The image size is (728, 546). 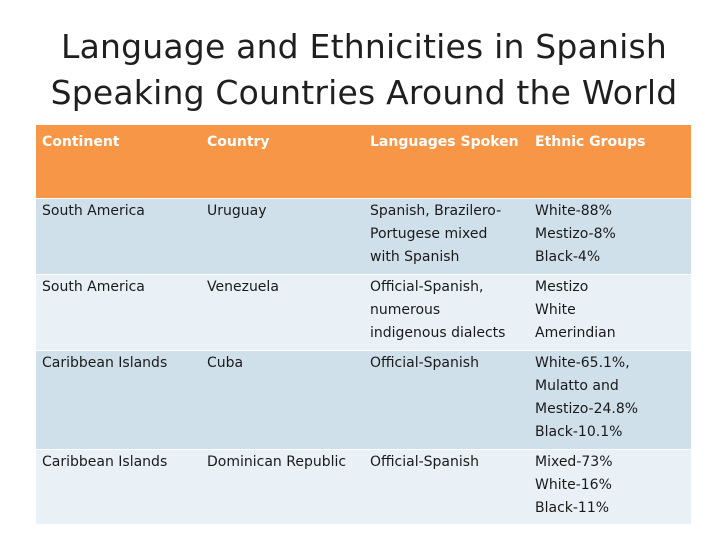 What do you see at coordinates (575, 332) in the screenshot?
I see `ethnic-line: Amerindian` at bounding box center [575, 332].